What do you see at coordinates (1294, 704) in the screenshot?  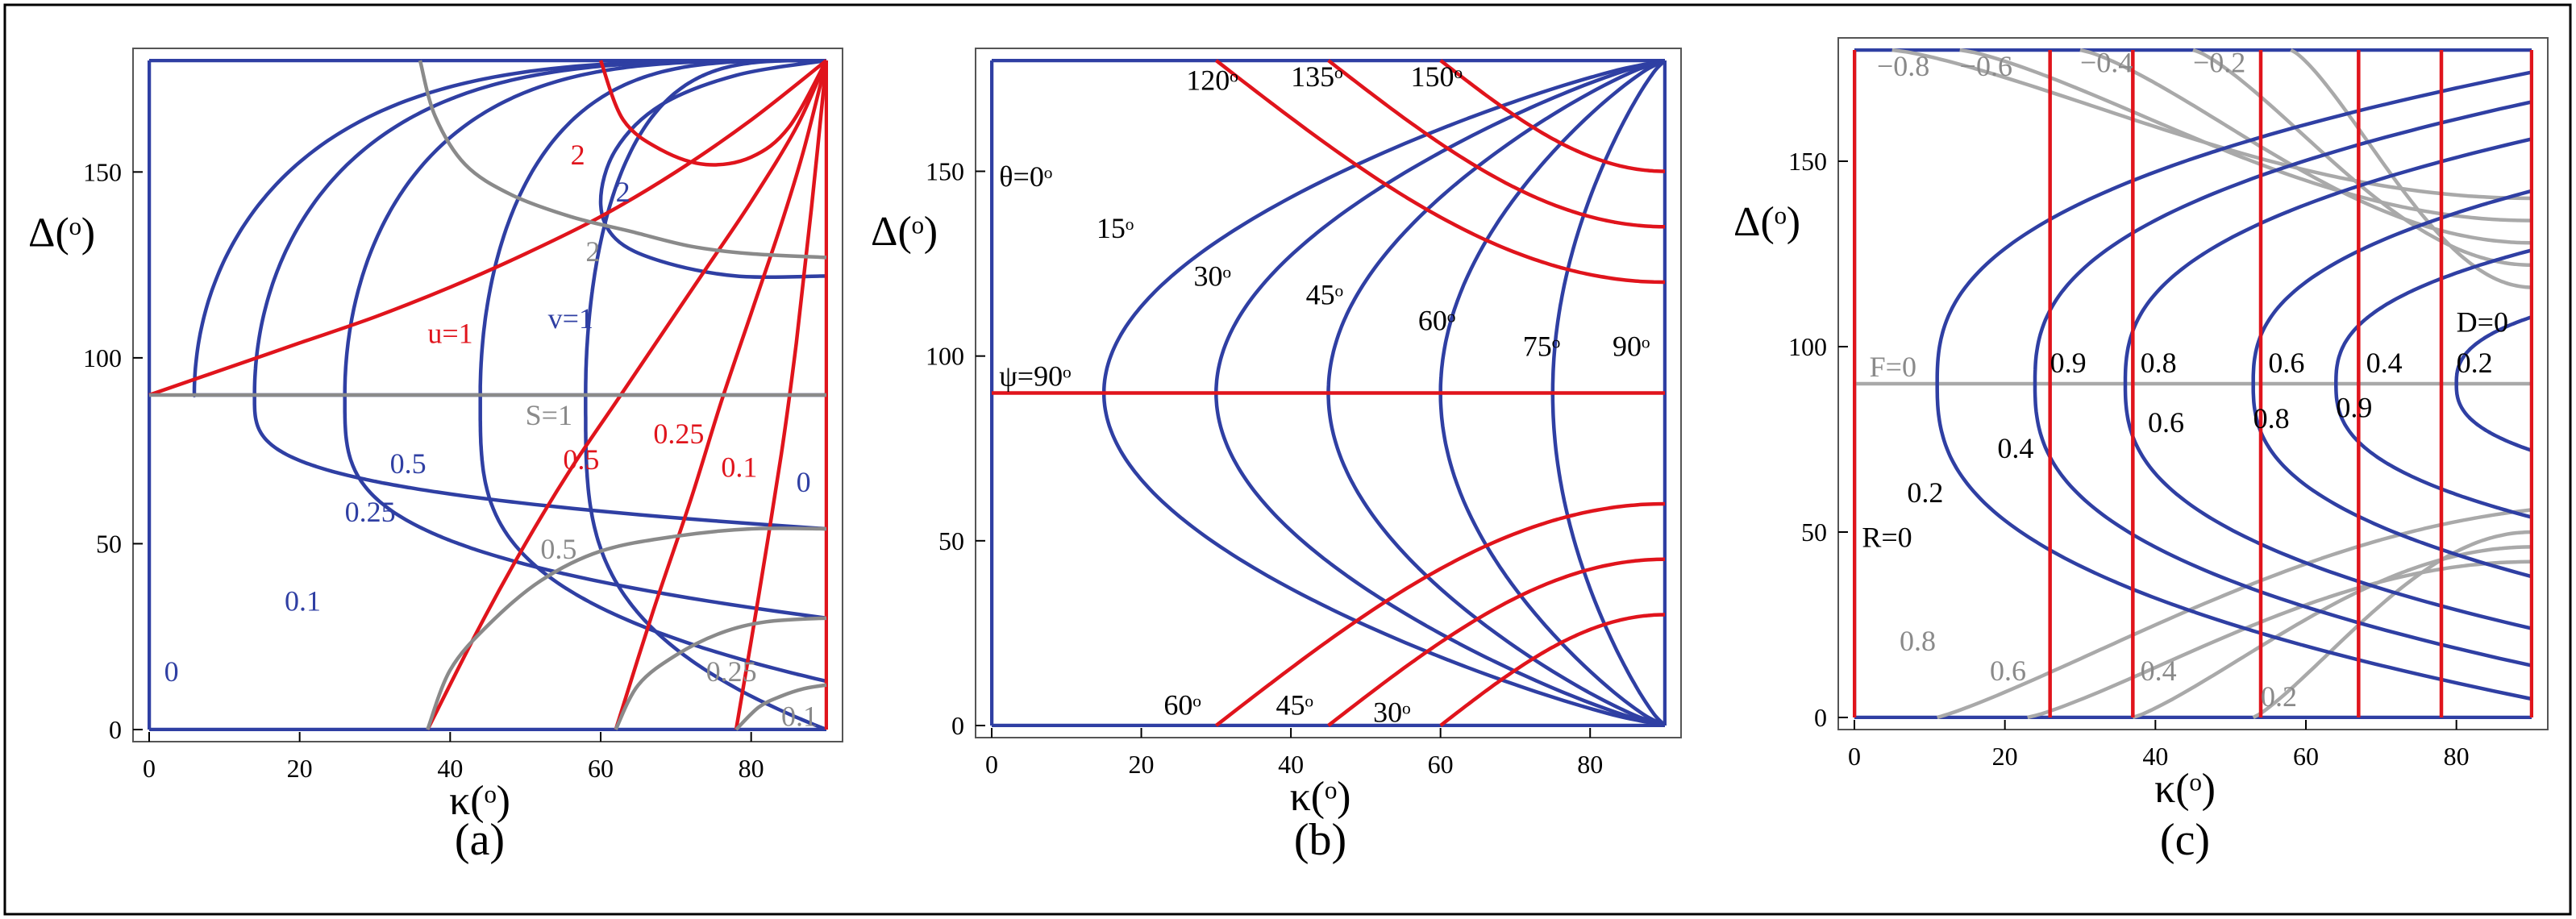 I see `curve-annotation: 45ᵒ` at bounding box center [1294, 704].